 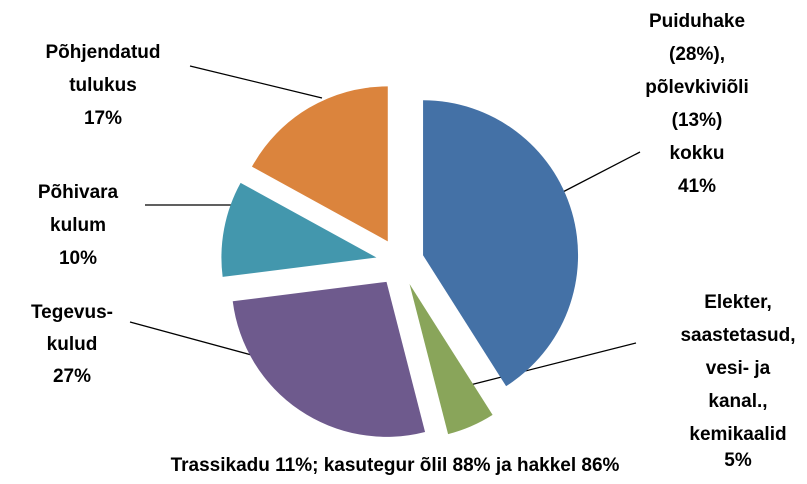 What do you see at coordinates (738, 368) in the screenshot?
I see `slice-label: vesi- ja` at bounding box center [738, 368].